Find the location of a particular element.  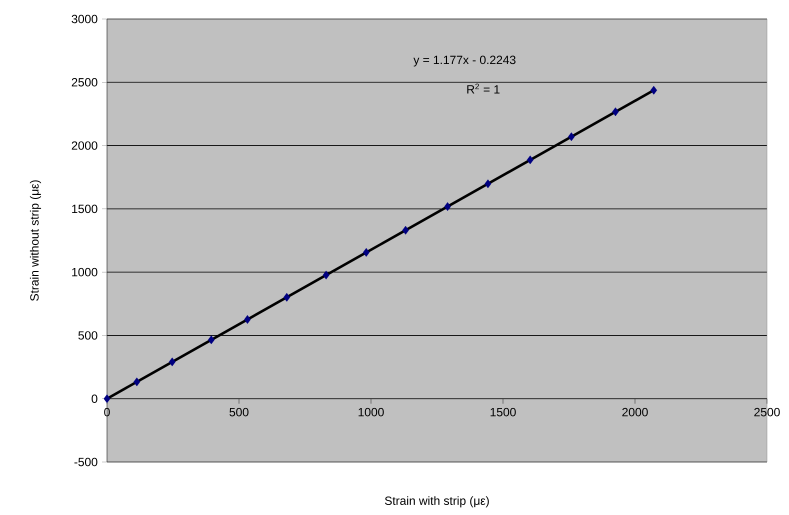

x-tick-label: 2000 is located at coordinates (635, 412).